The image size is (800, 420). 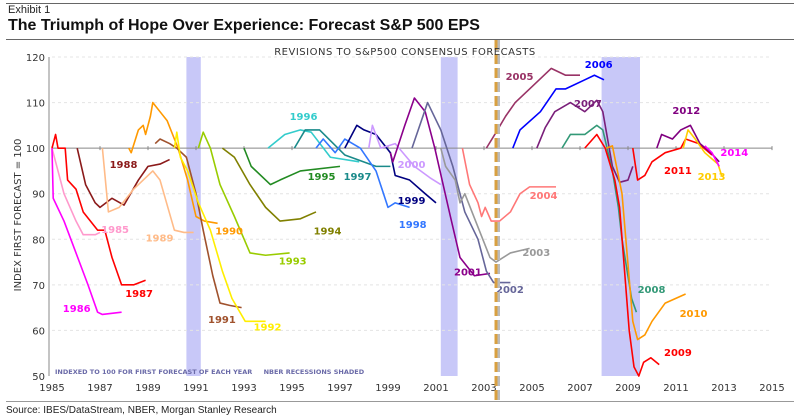 What do you see at coordinates (400, 401) in the screenshot?
I see `footer-rule` at bounding box center [400, 401].